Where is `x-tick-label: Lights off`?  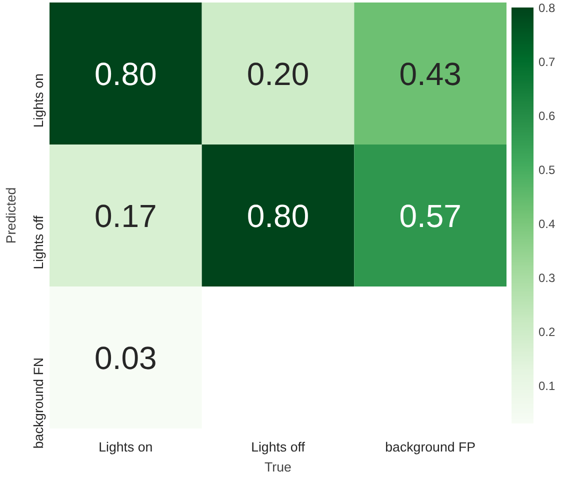 x-tick-label: Lights off is located at coordinates (278, 447).